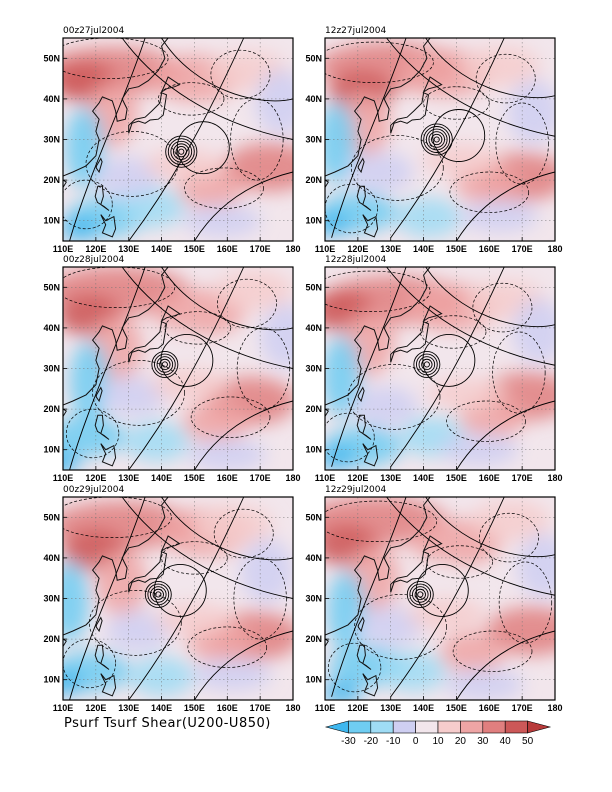 The height and width of the screenshot is (792, 612). What do you see at coordinates (483, 741) in the screenshot?
I see `colorbar-tick-label: 30` at bounding box center [483, 741].